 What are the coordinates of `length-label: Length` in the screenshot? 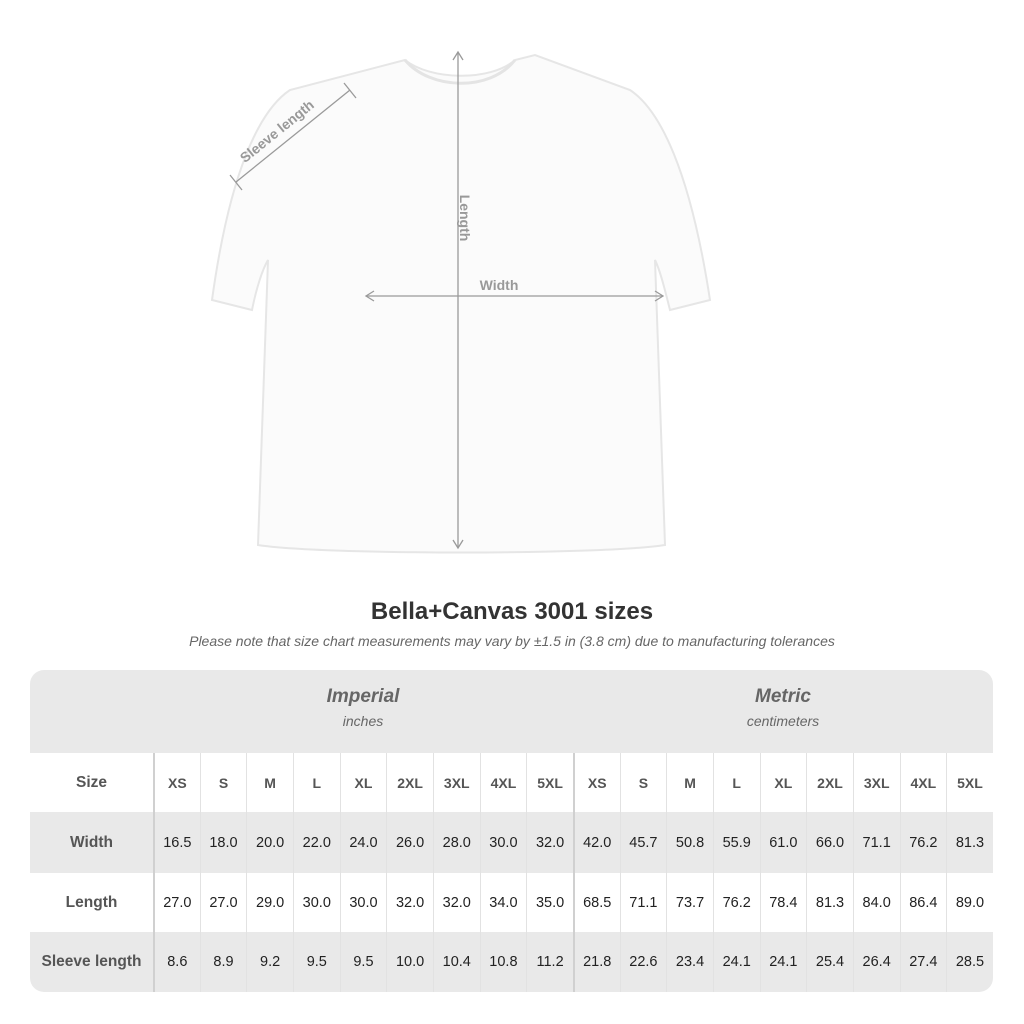 It's located at (465, 218).